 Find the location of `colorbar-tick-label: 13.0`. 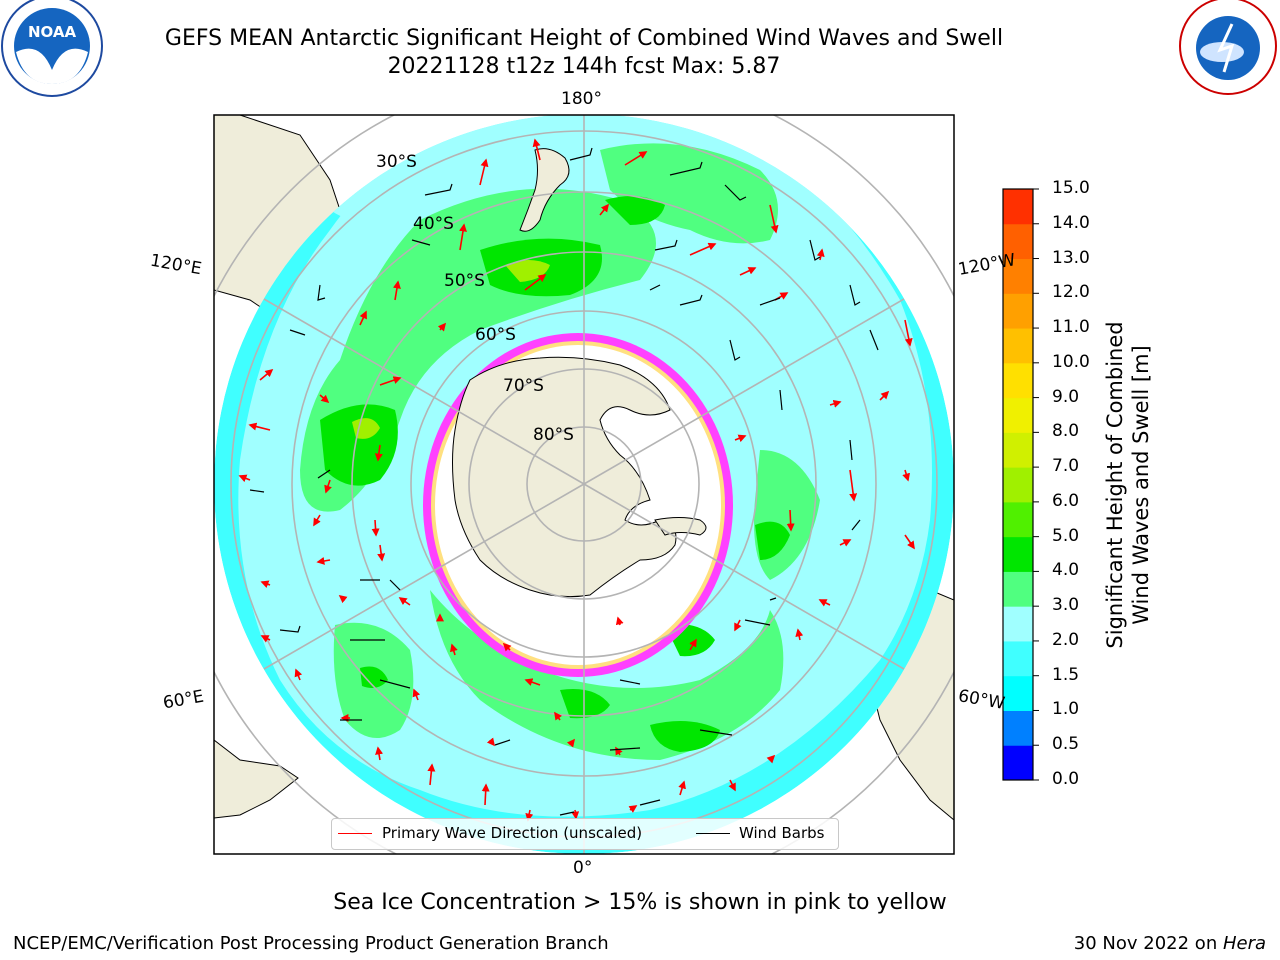

colorbar-tick-label: 13.0 is located at coordinates (1071, 257).